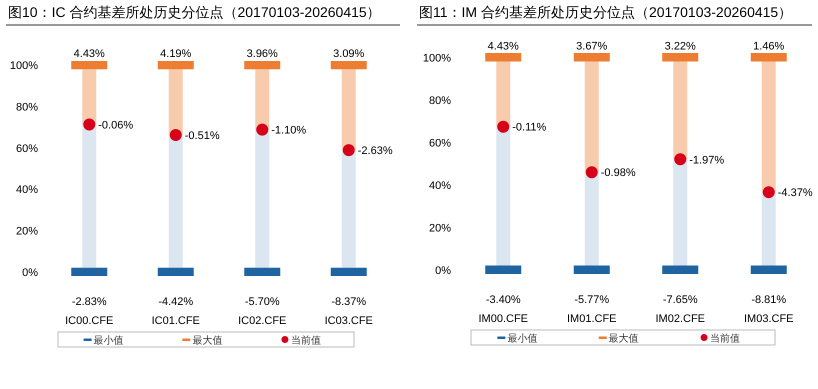 The width and height of the screenshot is (818, 389). What do you see at coordinates (194, 12) in the screenshot?
I see `chart-title: 图10：IC 合约基差所处历史分位点（20170103-20260415）` at bounding box center [194, 12].